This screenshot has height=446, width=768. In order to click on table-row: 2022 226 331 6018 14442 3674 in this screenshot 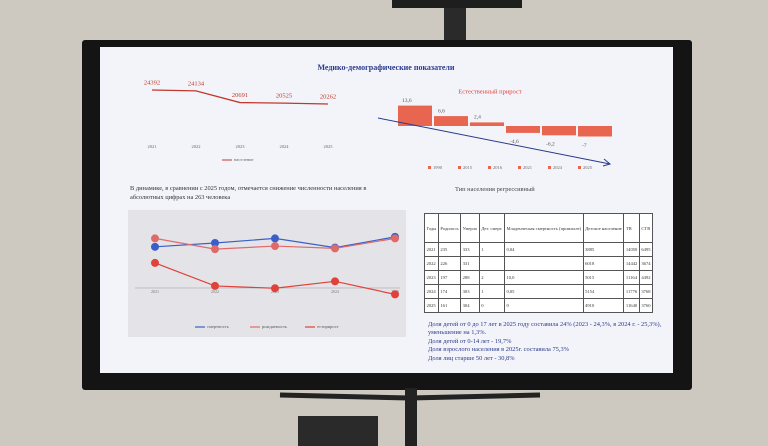, I will do `click(539, 263)`.